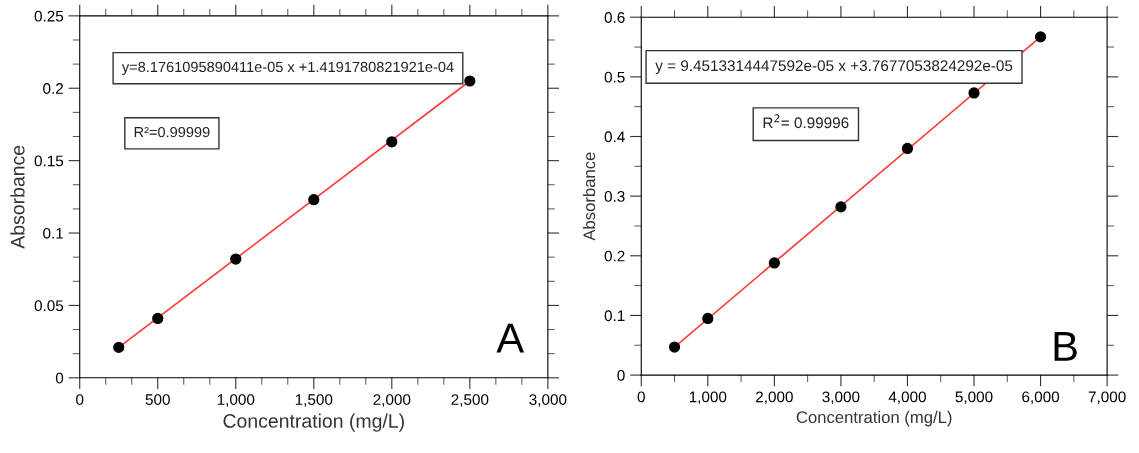  Describe the element at coordinates (614, 77) in the screenshot. I see `y-tick-label: 0.5` at that location.